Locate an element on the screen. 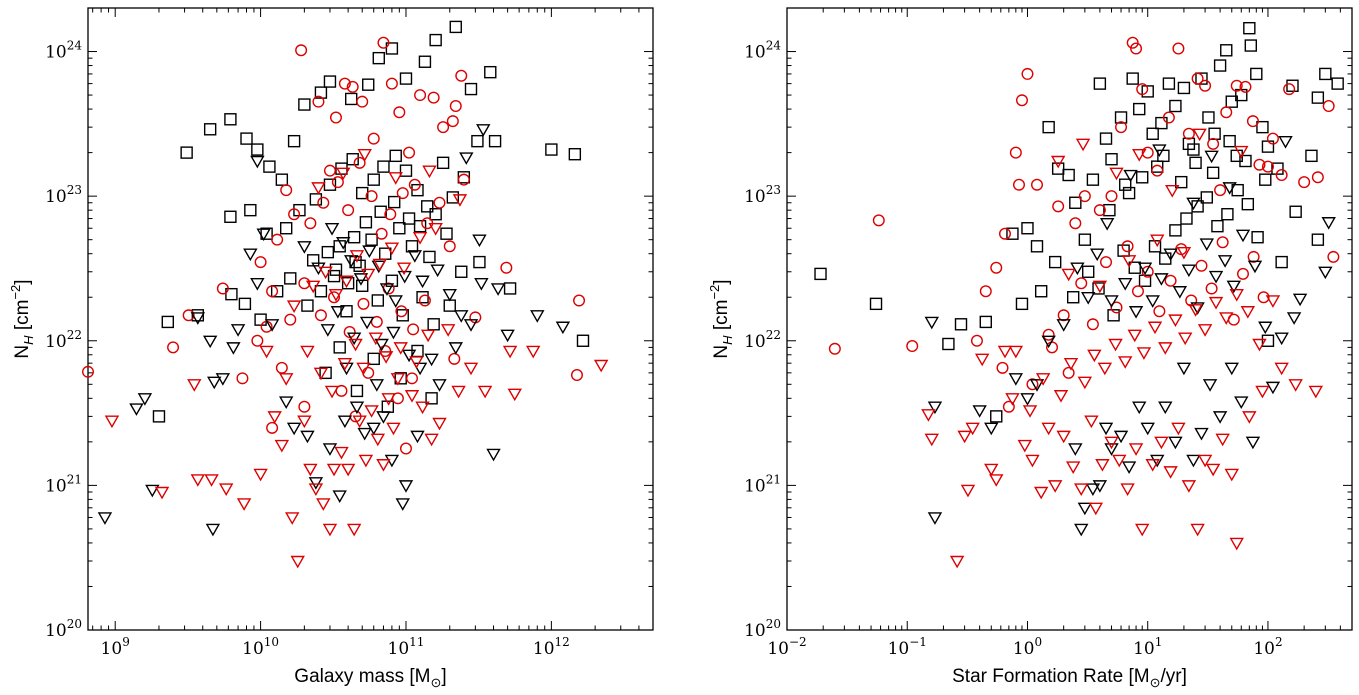  x-axis-label-sub: ⊙ is located at coordinates (1155, 682).